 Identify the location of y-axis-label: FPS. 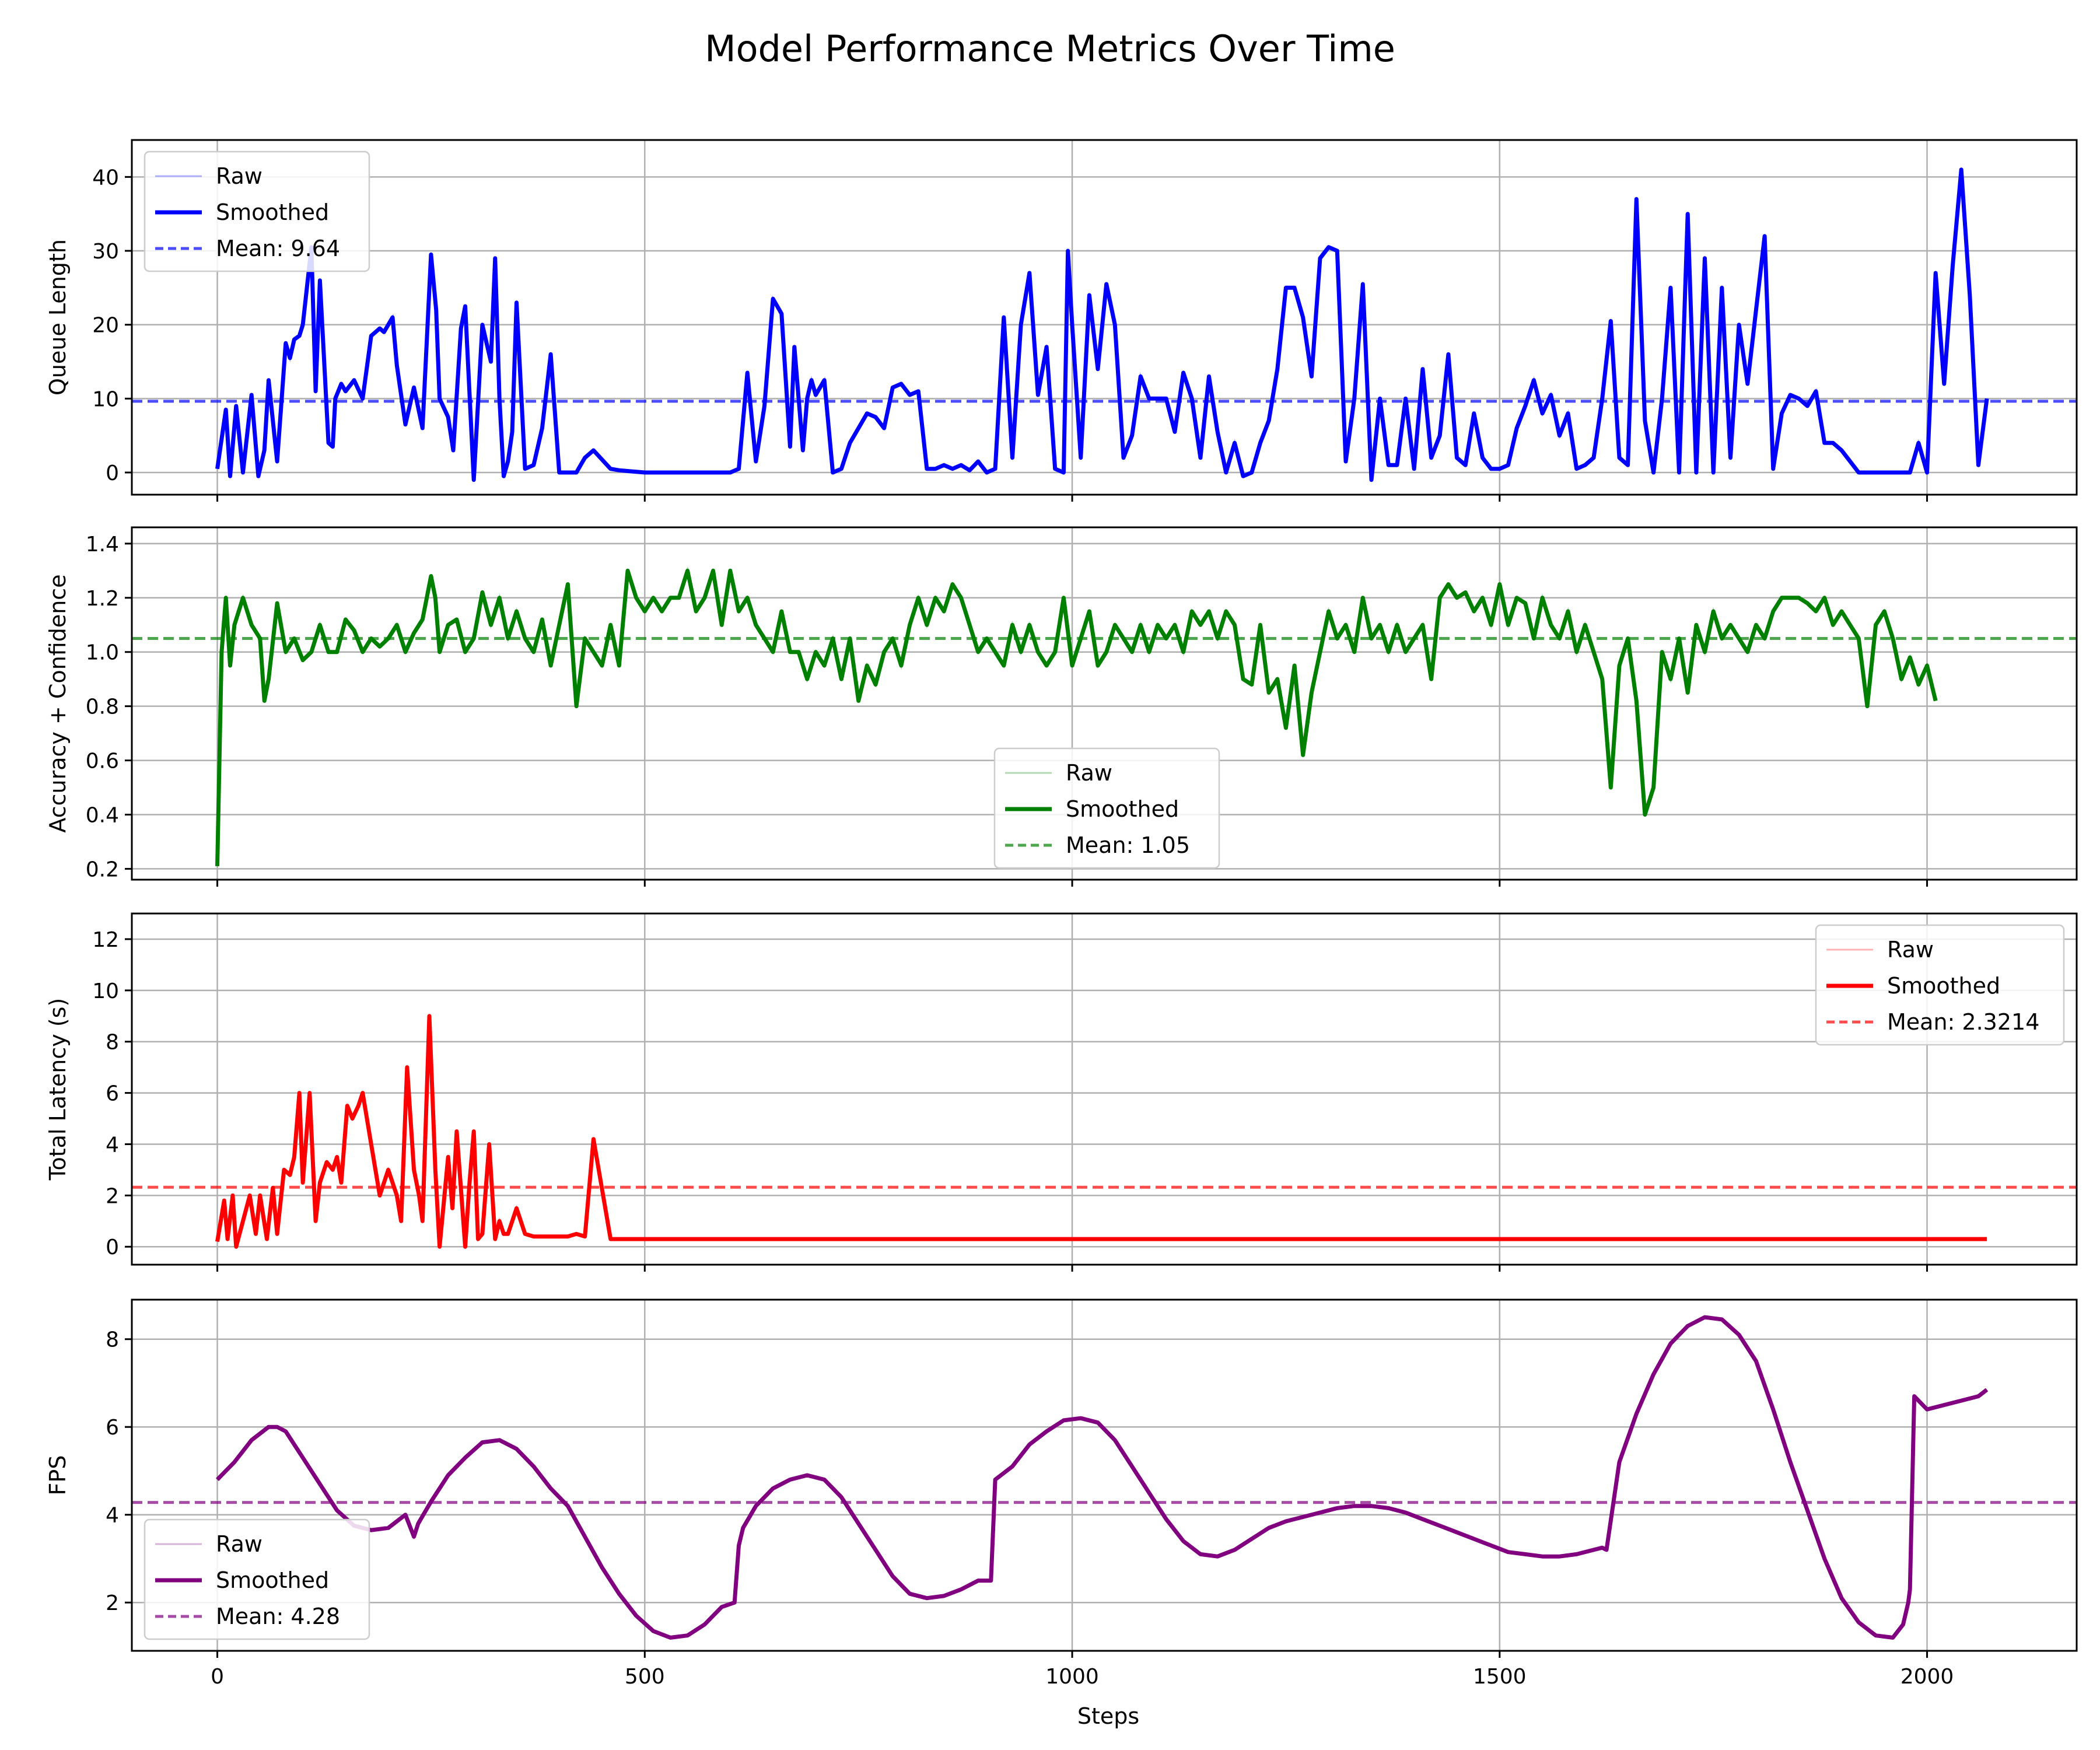
(58, 1475).